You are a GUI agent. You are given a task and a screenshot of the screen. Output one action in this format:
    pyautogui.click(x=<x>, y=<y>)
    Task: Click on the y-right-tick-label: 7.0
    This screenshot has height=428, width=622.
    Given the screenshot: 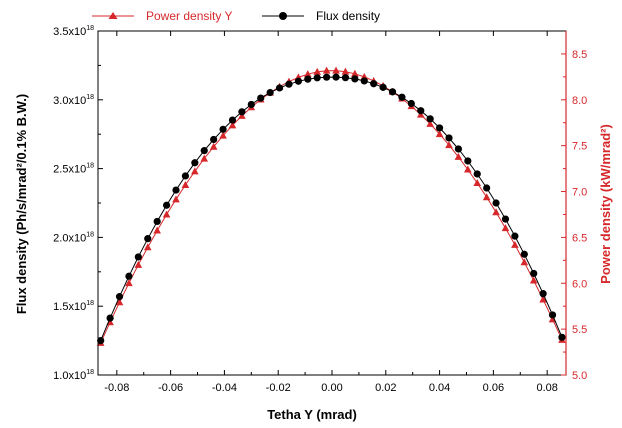 What is the action you would take?
    pyautogui.click(x=579, y=193)
    